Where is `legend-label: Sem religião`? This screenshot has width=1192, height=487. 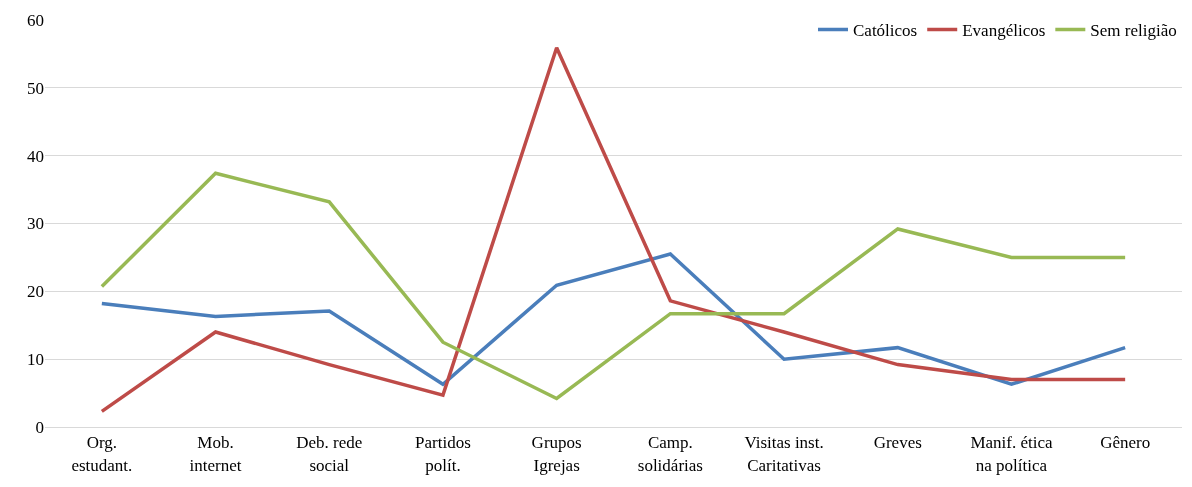
legend-label: Sem religião is located at coordinates (1133, 31).